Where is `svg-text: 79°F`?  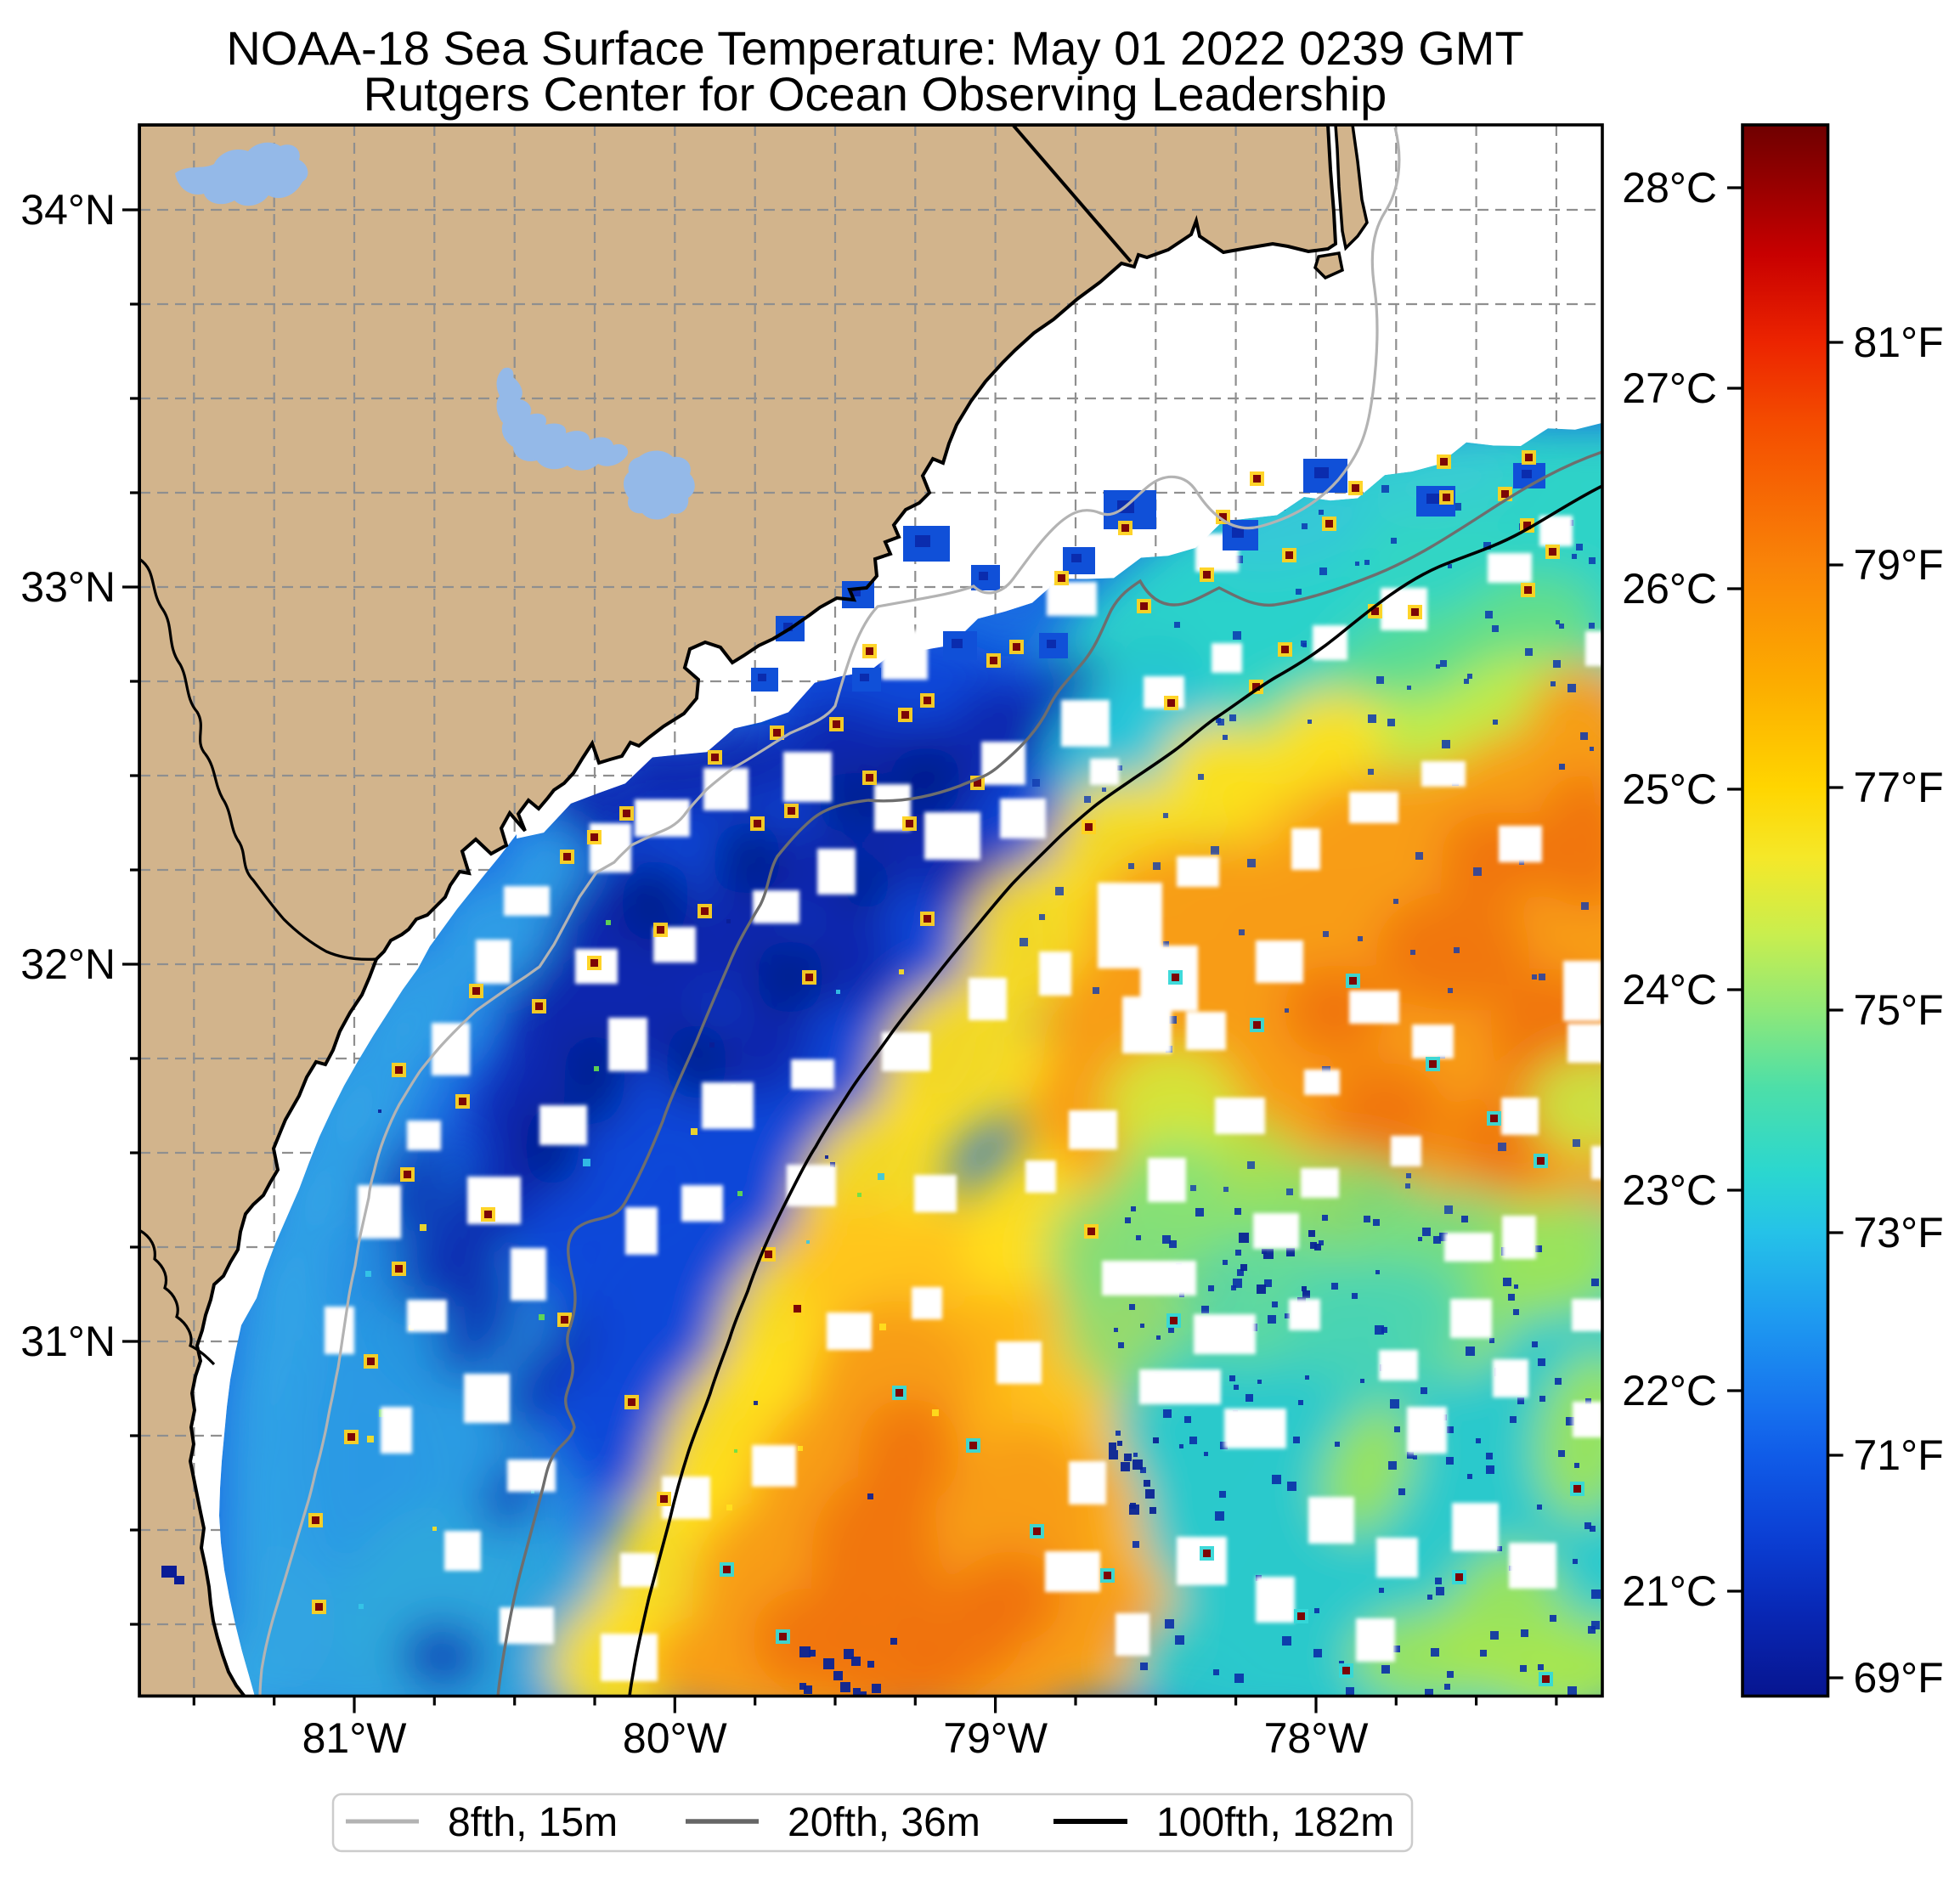
svg-text: 79°F is located at coordinates (1899, 565).